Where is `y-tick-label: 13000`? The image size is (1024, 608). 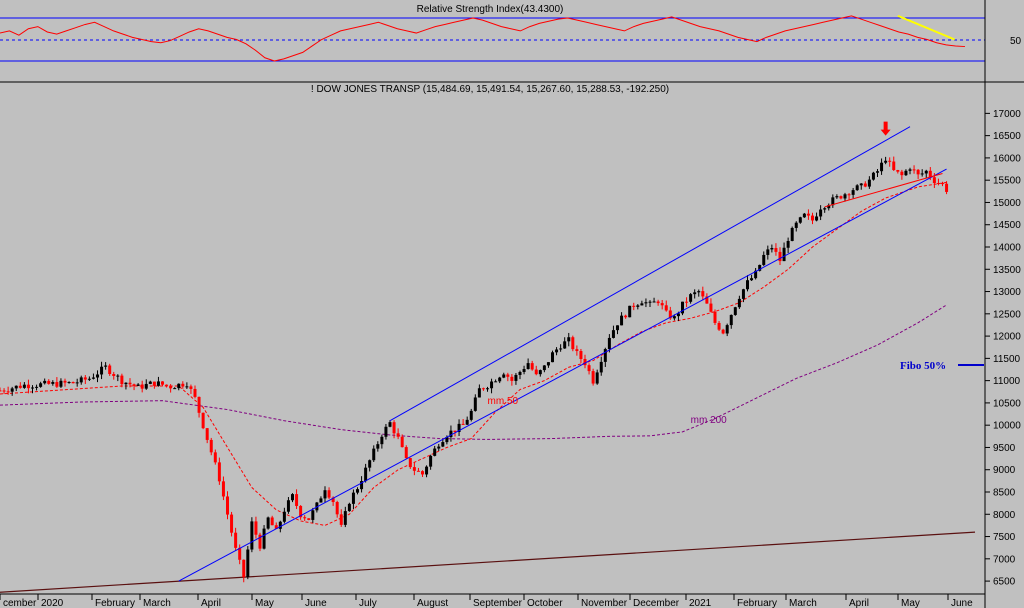
y-tick-label: 13000 is located at coordinates (1007, 292).